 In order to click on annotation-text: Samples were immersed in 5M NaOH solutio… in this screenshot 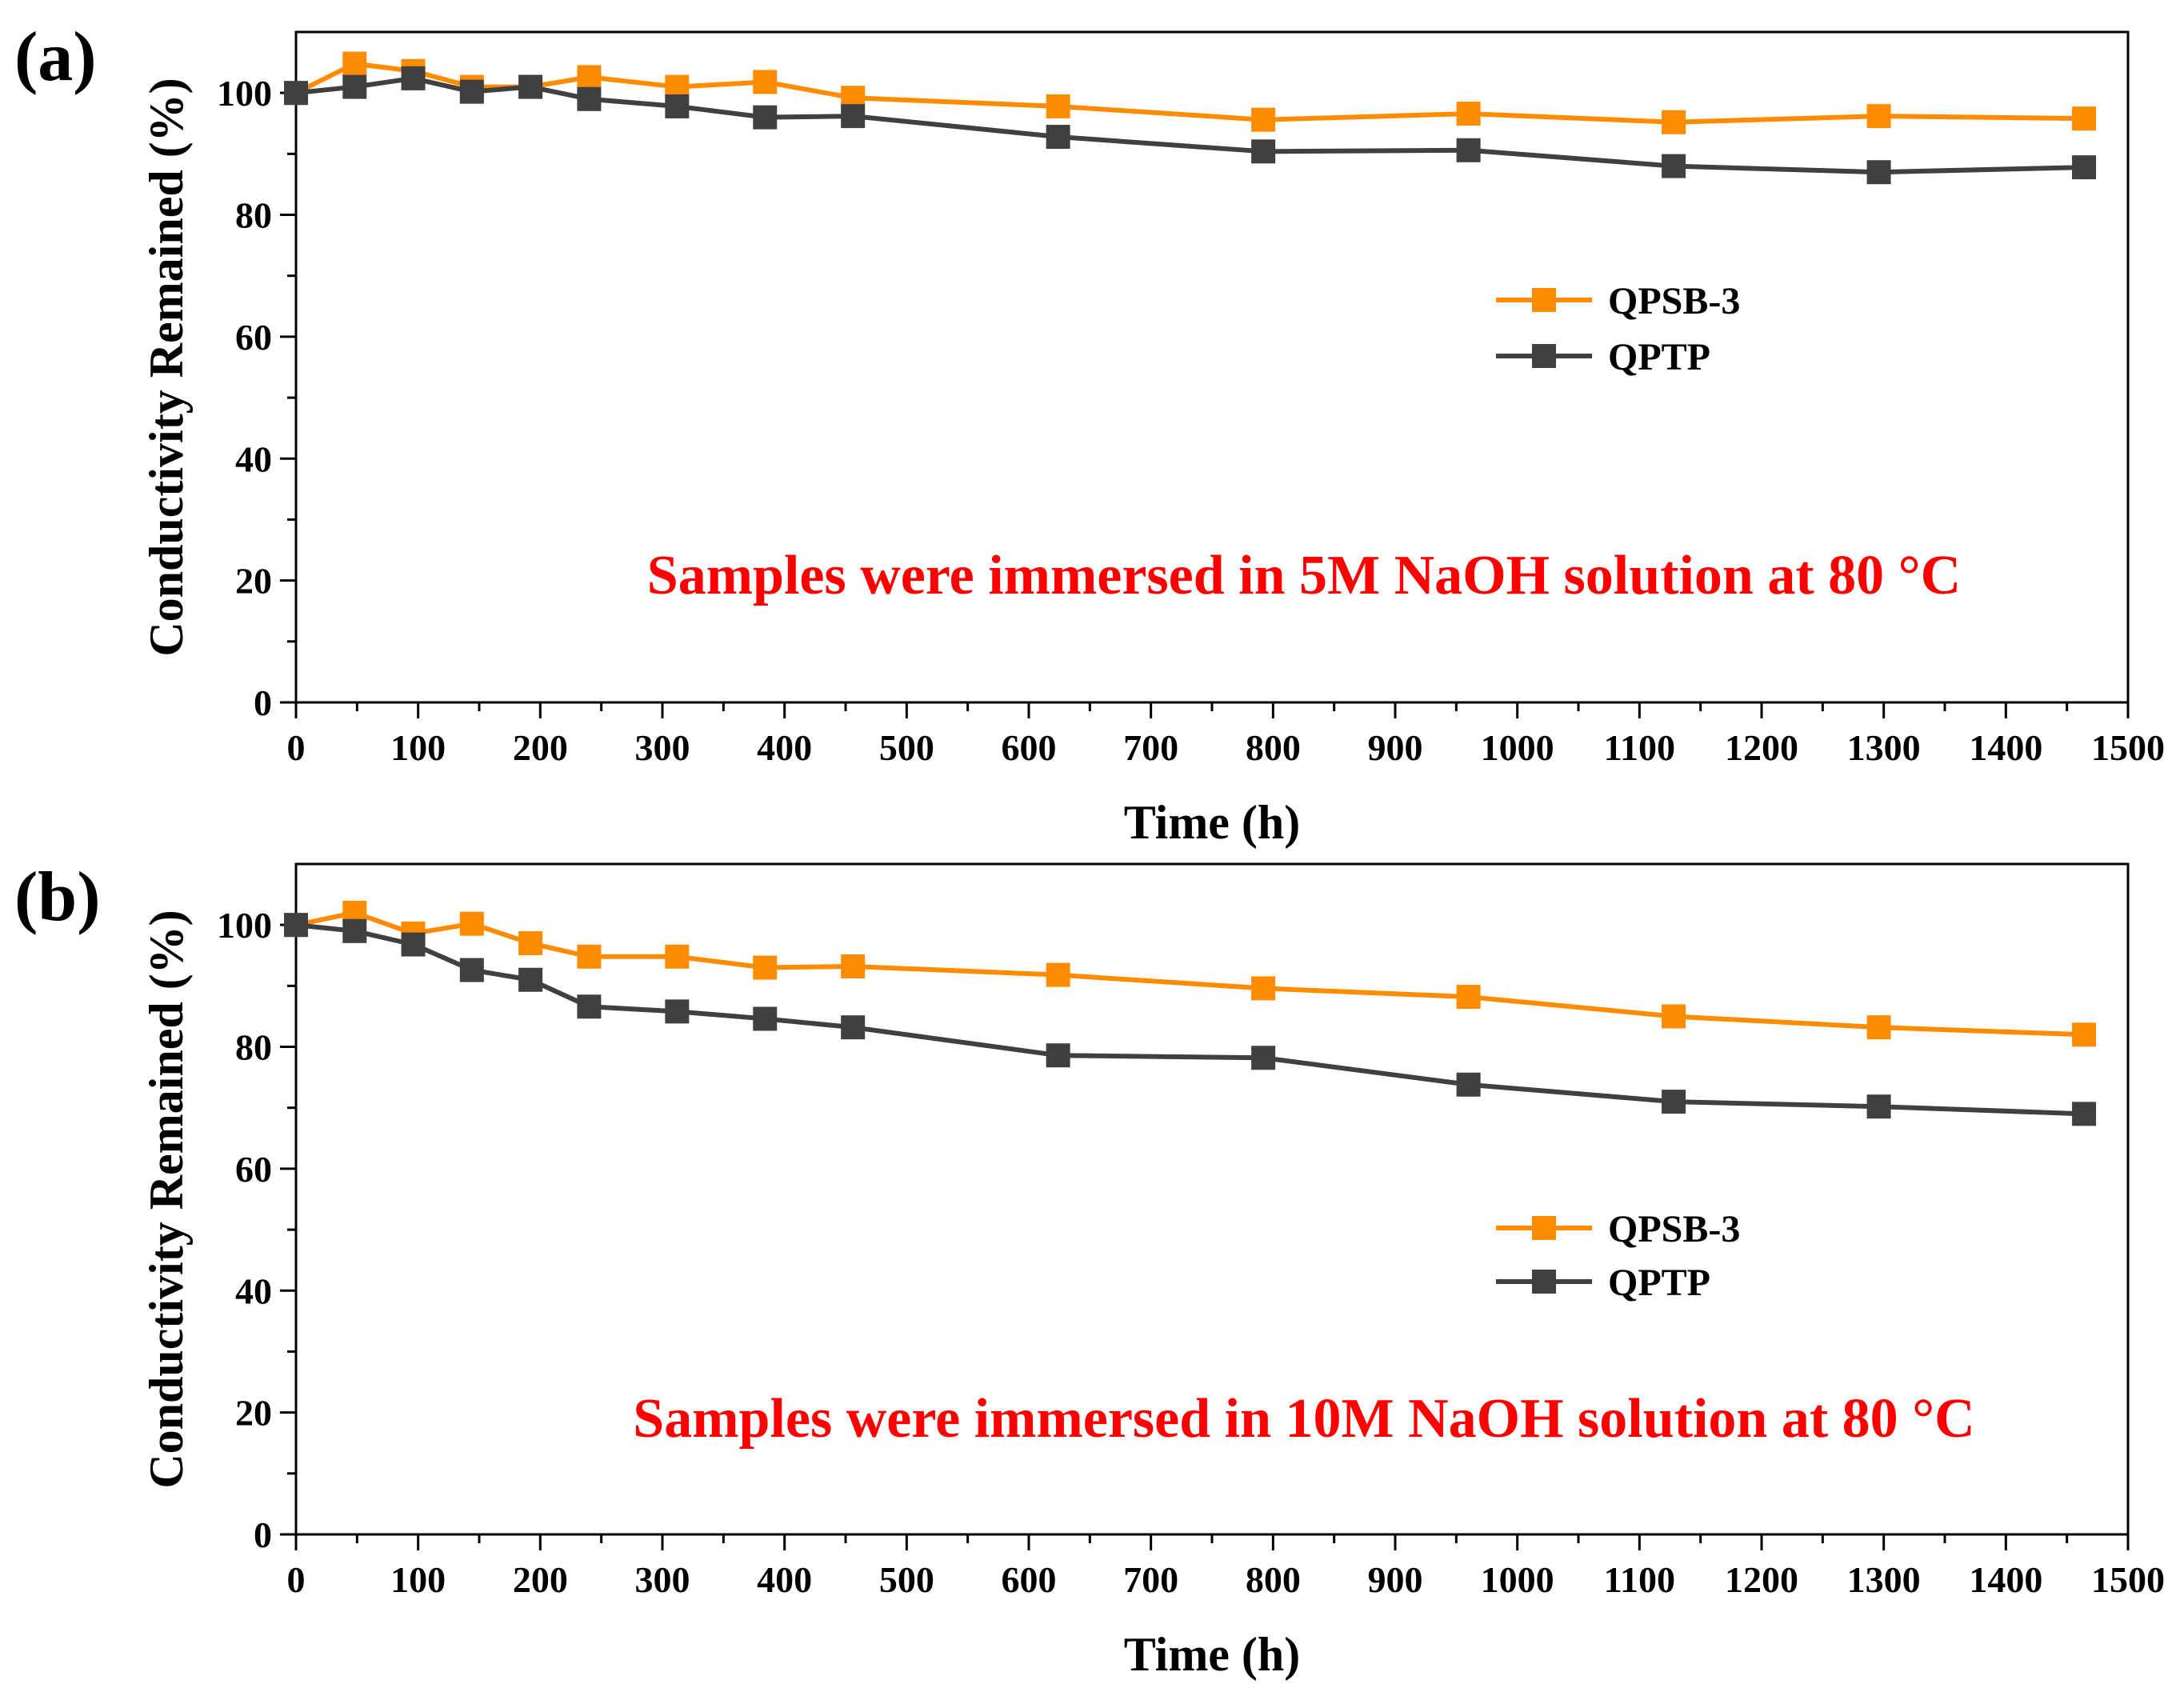, I will do `click(1304, 575)`.